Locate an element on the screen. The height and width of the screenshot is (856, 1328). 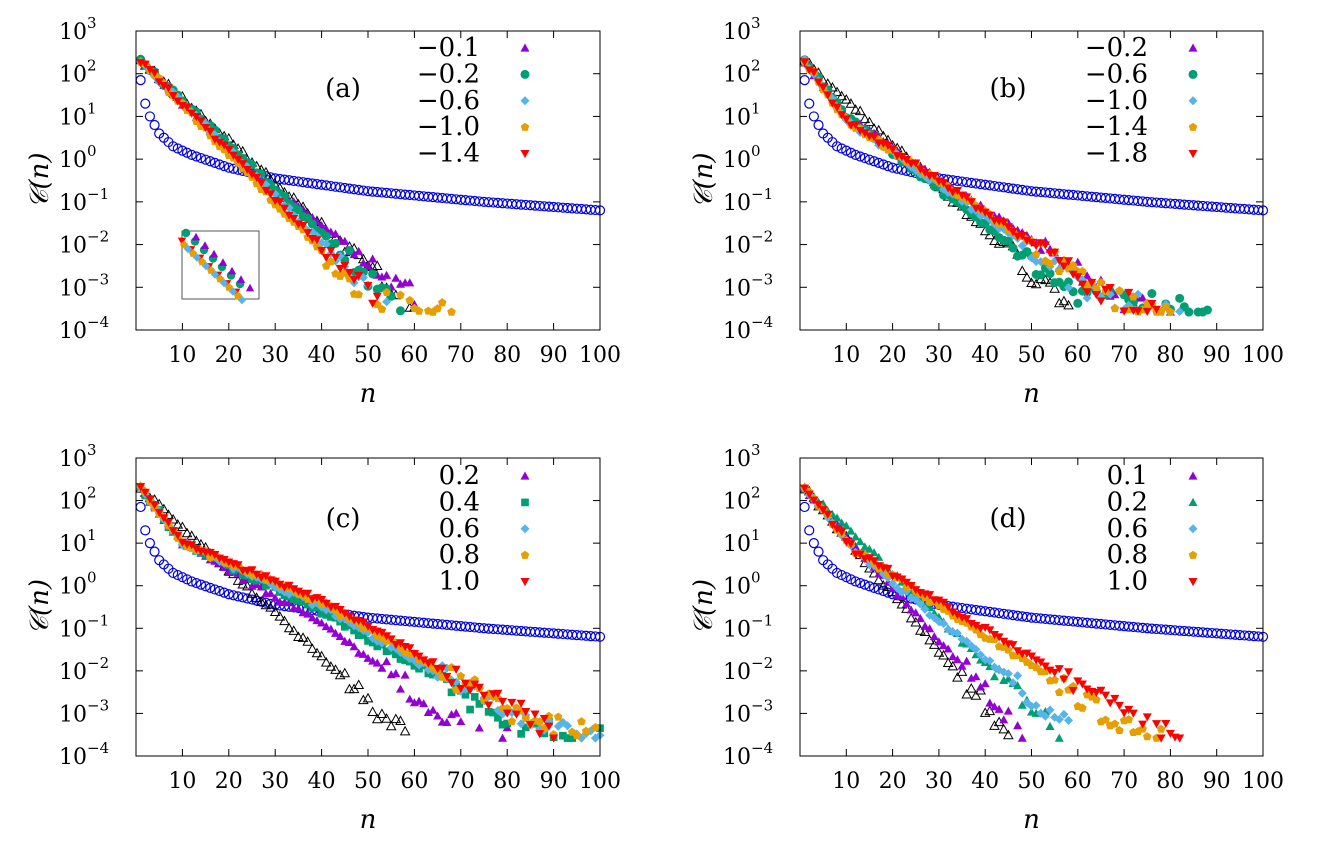
x-tick-label: 30 is located at coordinates (275, 781).